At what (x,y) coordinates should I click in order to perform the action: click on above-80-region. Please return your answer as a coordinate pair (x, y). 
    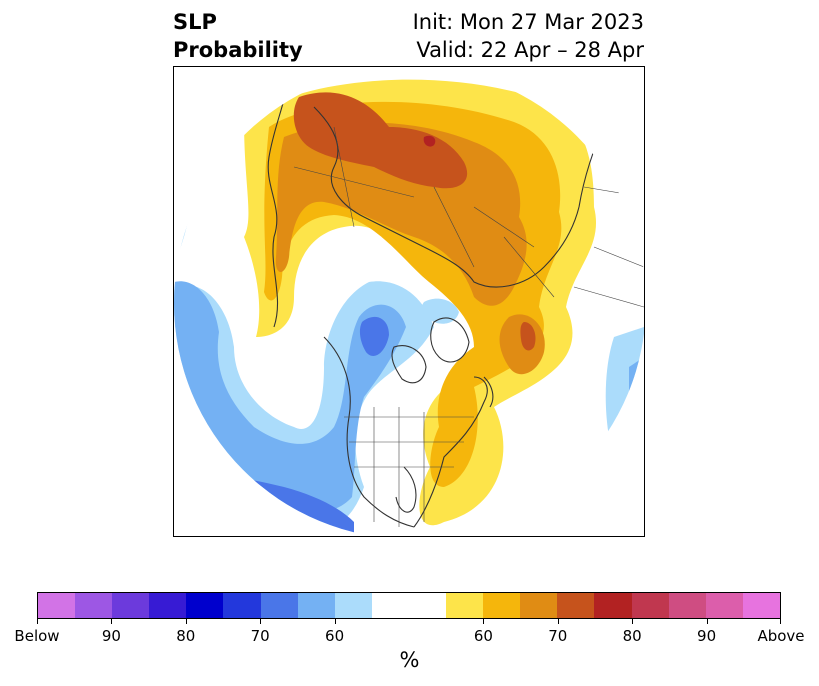
    Looking at the image, I should click on (429, 141).